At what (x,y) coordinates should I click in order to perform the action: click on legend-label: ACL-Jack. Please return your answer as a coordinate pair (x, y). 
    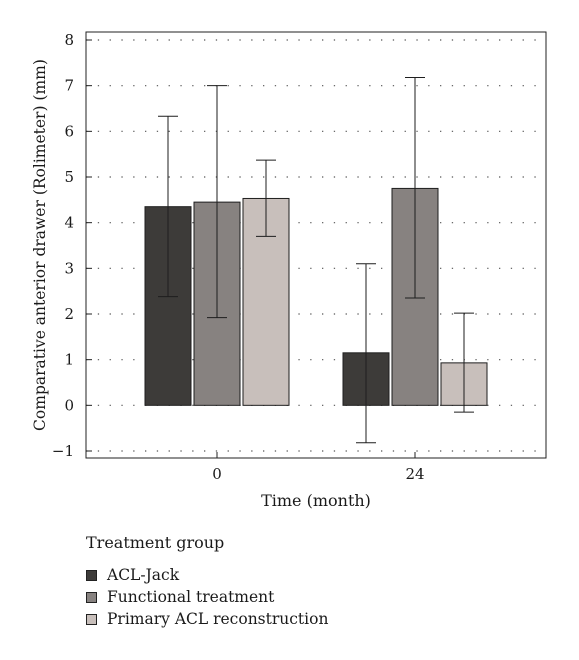
    Looking at the image, I should click on (143, 575).